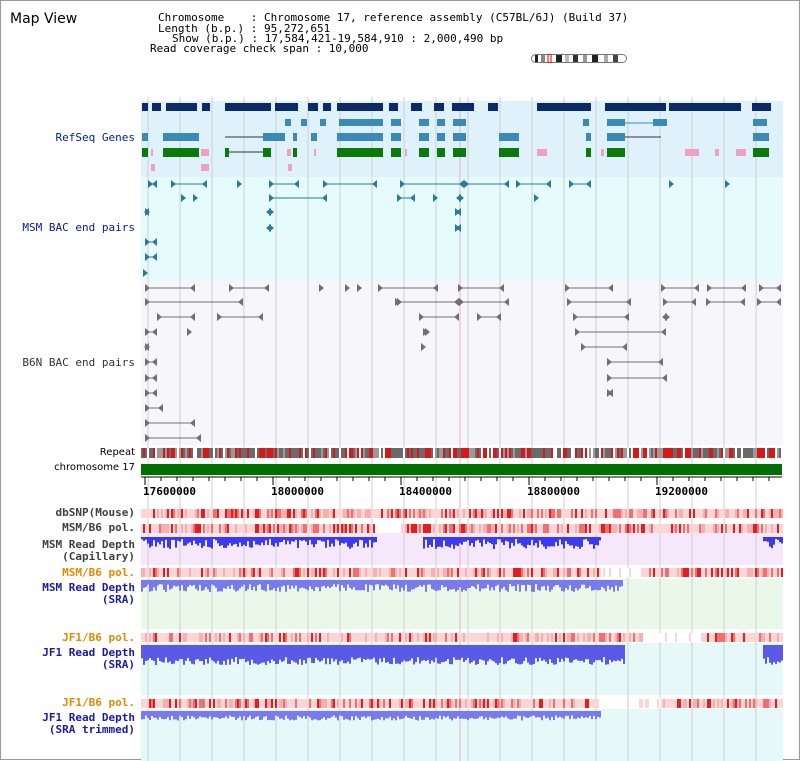 This screenshot has height=761, width=800. I want to click on b6n-bac-pair-end, so click(609, 378).